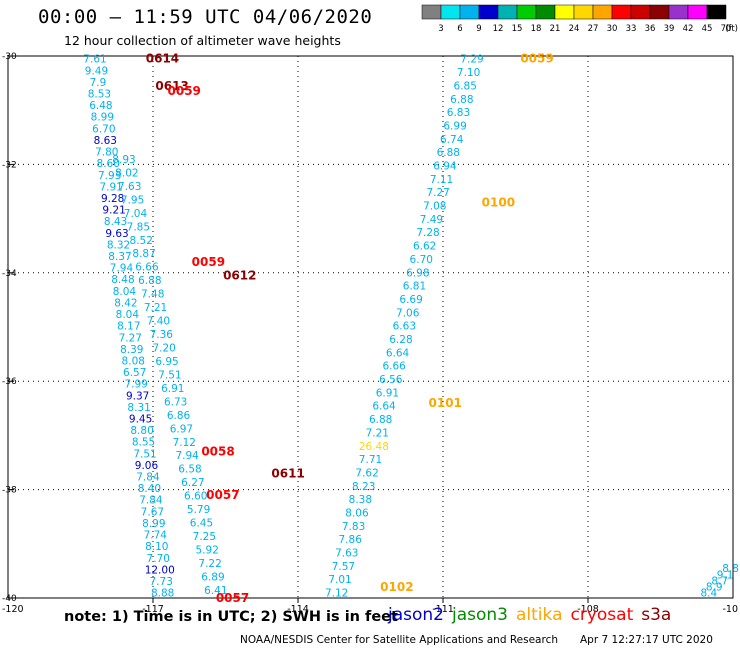 The image size is (740, 650). I want to click on wave-height-value: 8.23, so click(363, 487).